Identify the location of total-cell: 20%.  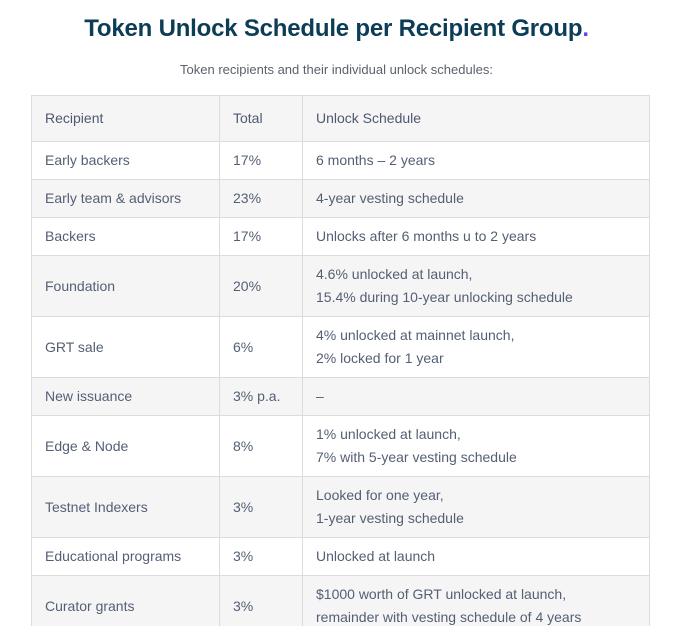
(261, 286).